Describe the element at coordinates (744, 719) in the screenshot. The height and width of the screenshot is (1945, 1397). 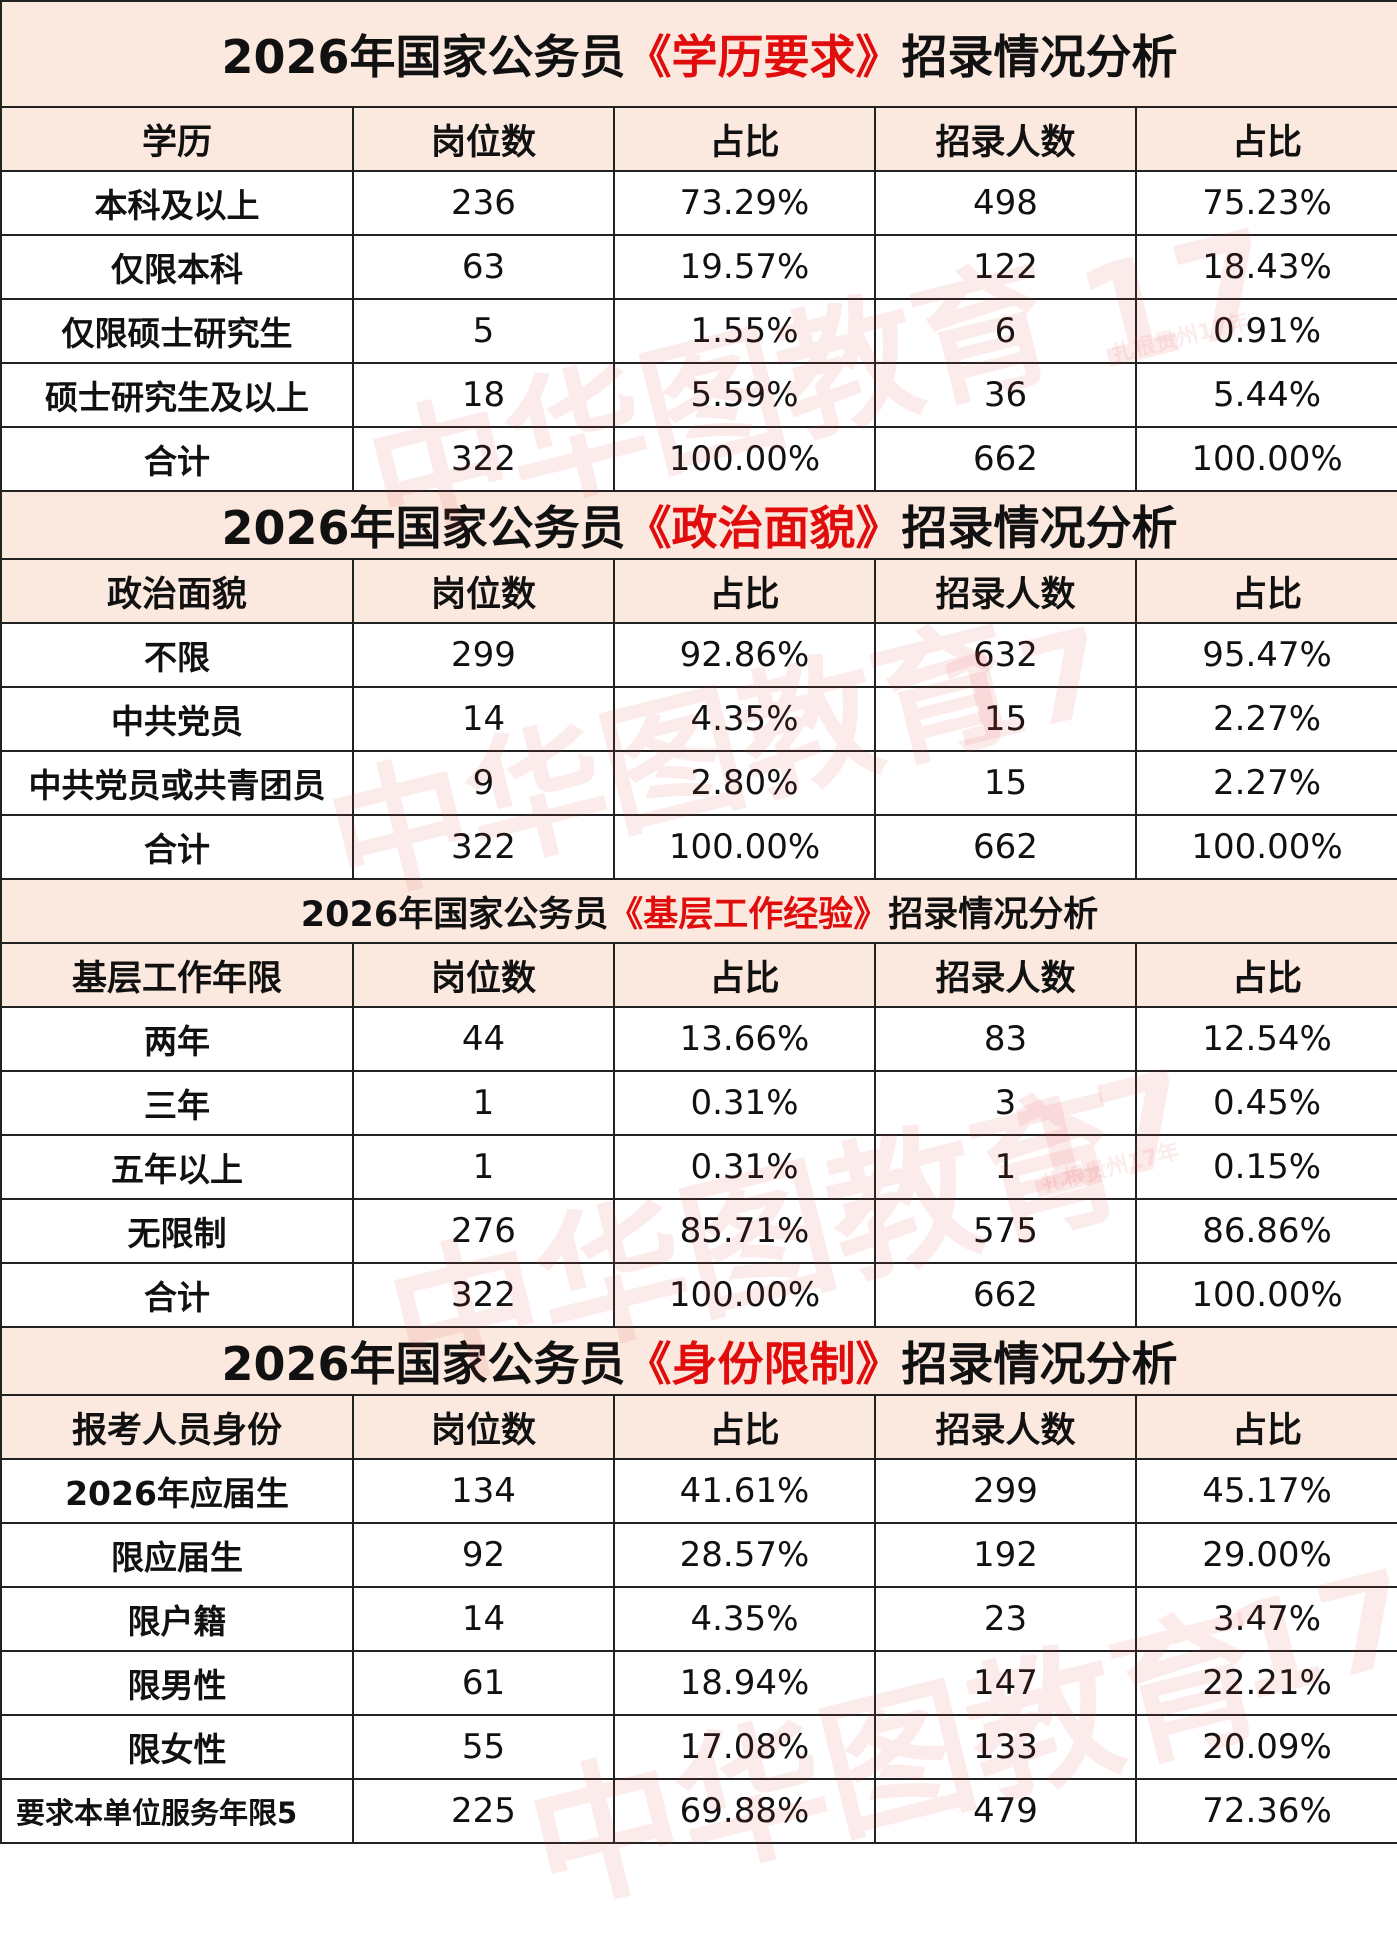
I see `cell-job-ratio: 4.35%` at that location.